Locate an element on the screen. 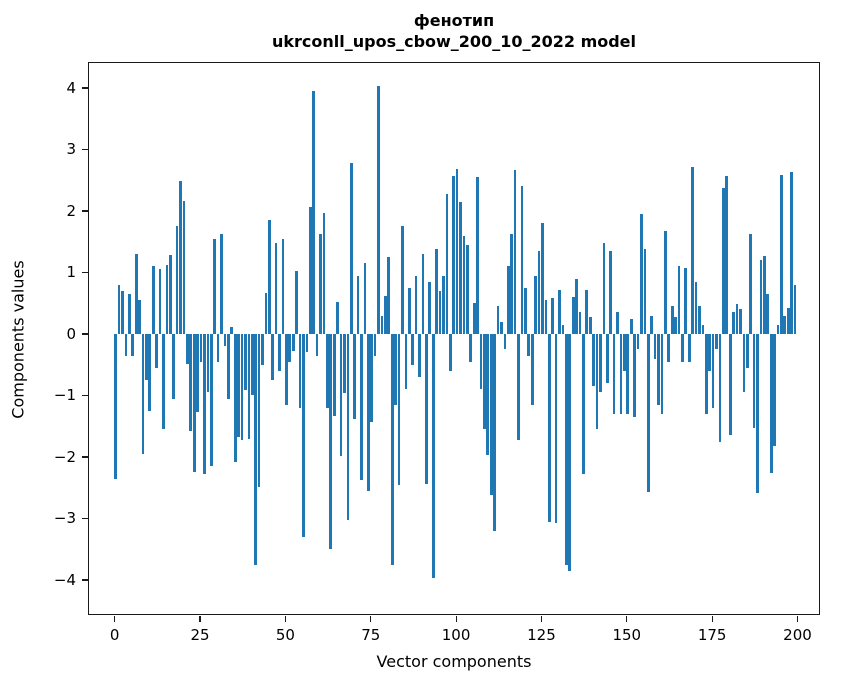 This screenshot has height=696, width=847. x-tick-label: 50 is located at coordinates (285, 635).